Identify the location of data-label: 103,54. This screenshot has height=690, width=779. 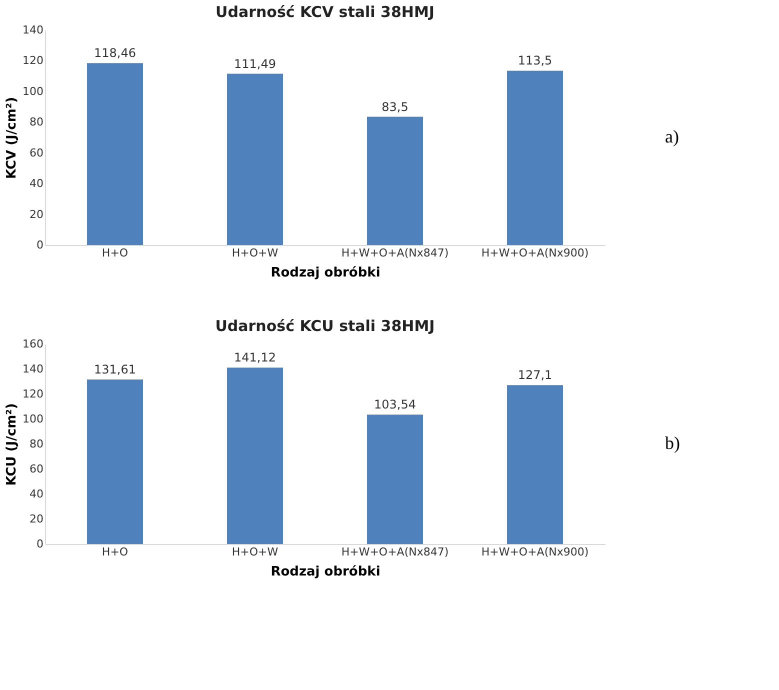
(395, 405).